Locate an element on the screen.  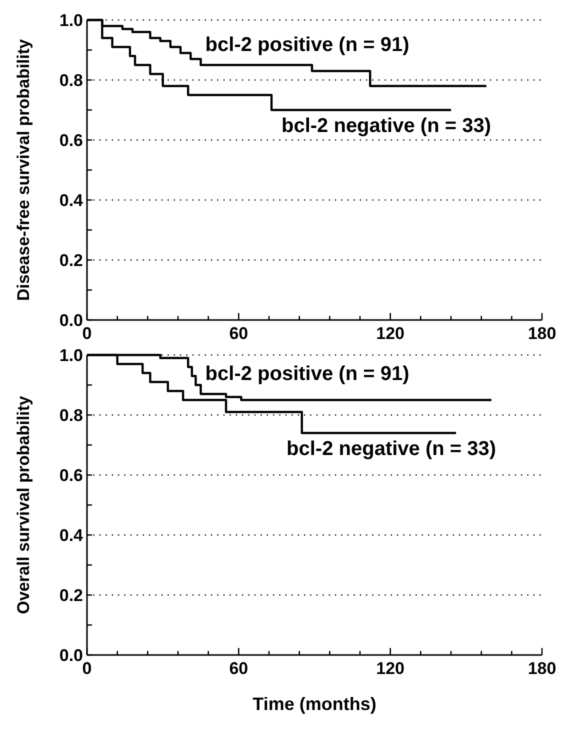
y-axis-title: Disease-free survival probability is located at coordinates (23, 169).